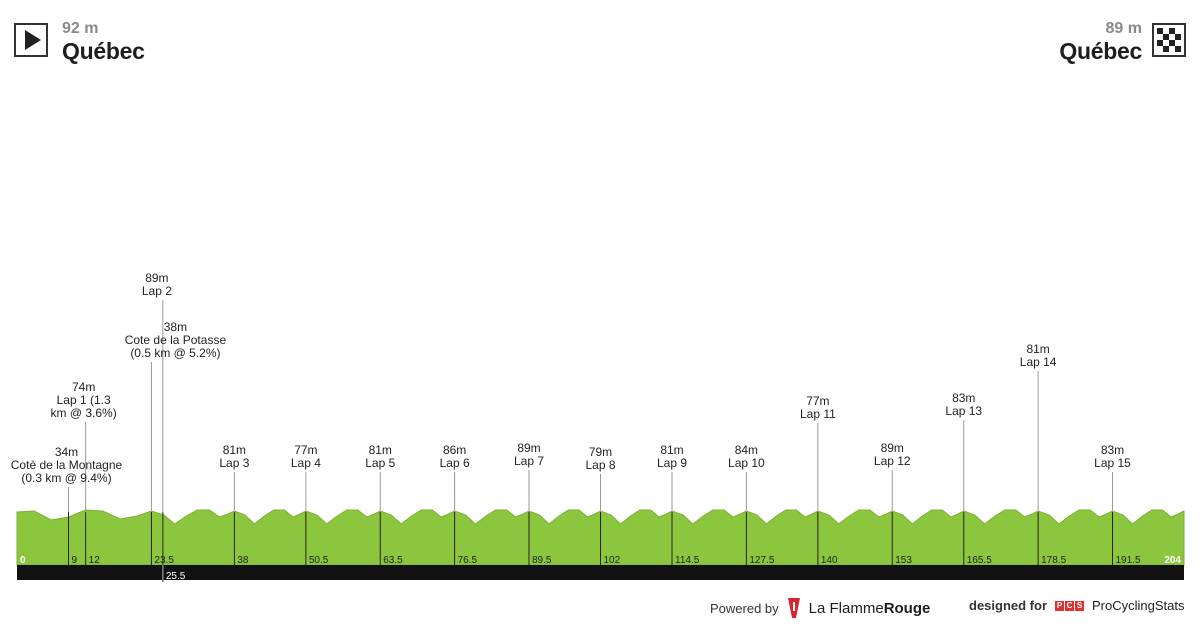 The height and width of the screenshot is (625, 1200). What do you see at coordinates (83, 387) in the screenshot?
I see `marker-label-line: 74m` at bounding box center [83, 387].